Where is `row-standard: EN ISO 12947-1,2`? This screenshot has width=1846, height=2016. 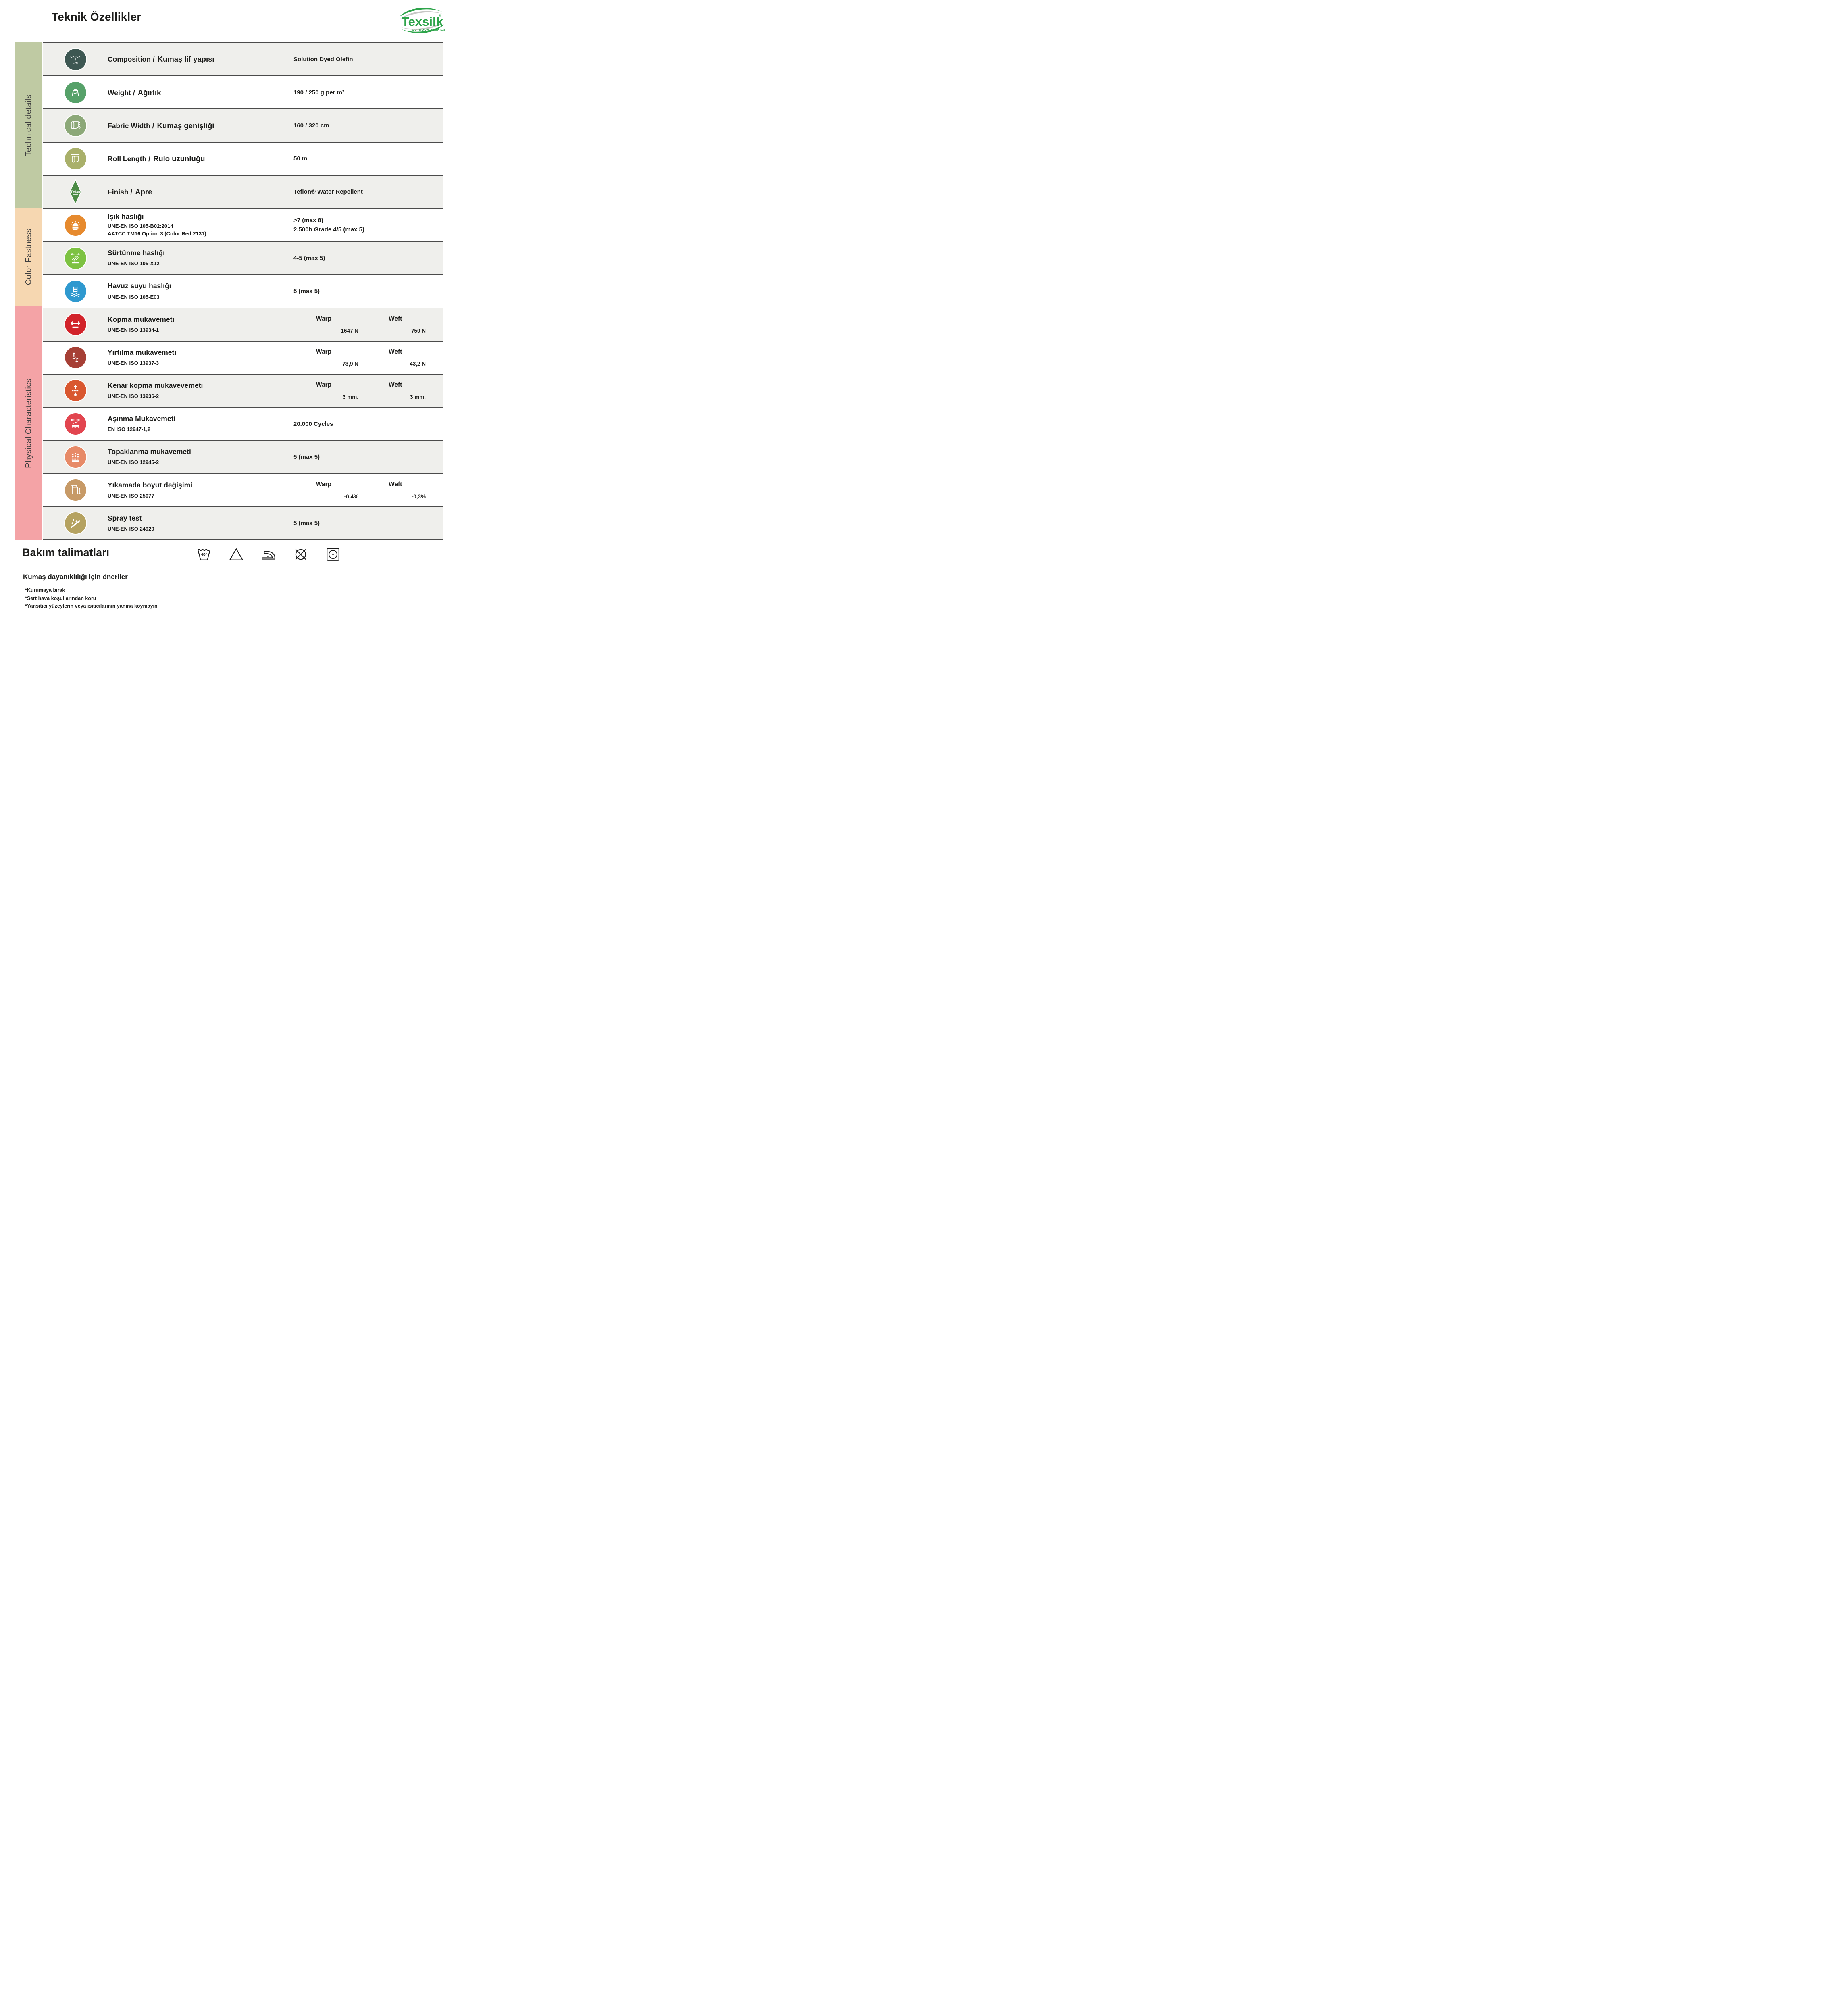 row-standard: EN ISO 12947-1,2 is located at coordinates (129, 430).